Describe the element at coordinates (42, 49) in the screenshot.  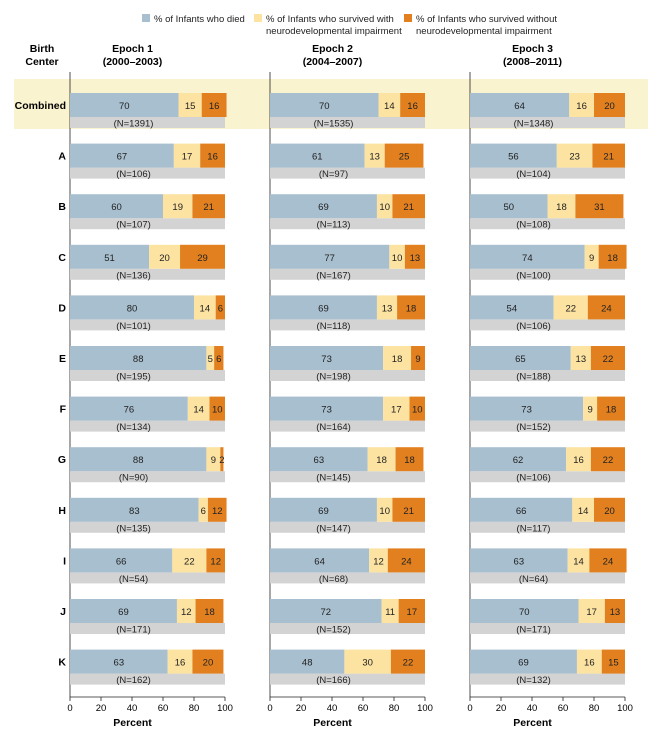
I see `row-header-line1: Birth` at that location.